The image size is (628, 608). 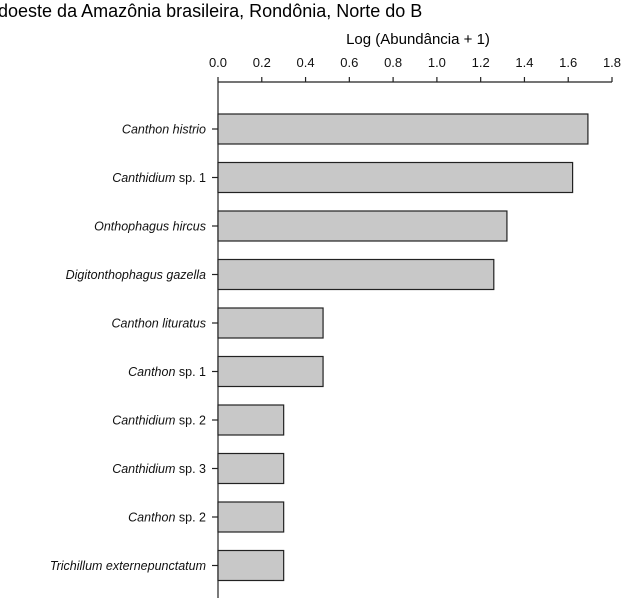 I want to click on category-label: Canthon lituratus, so click(x=158, y=324).